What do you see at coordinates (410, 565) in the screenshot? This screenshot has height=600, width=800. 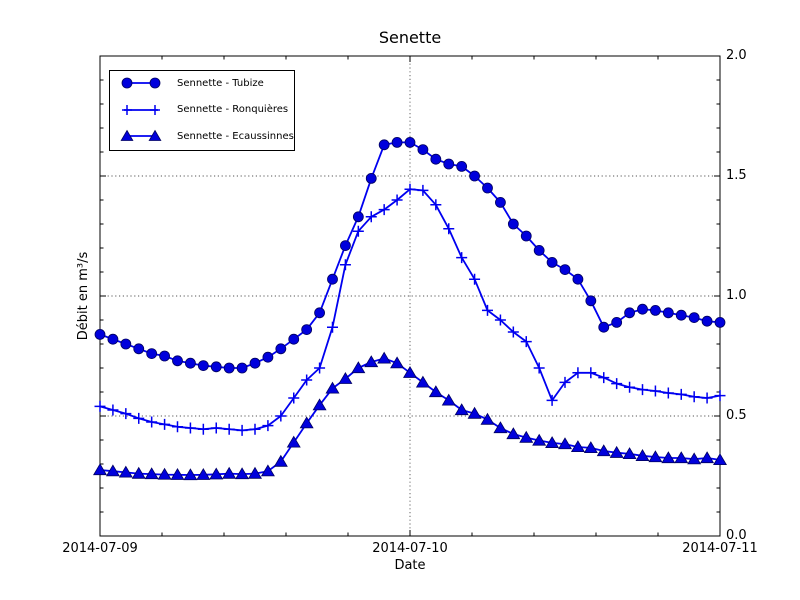 I see `x-axis-label: Date` at bounding box center [410, 565].